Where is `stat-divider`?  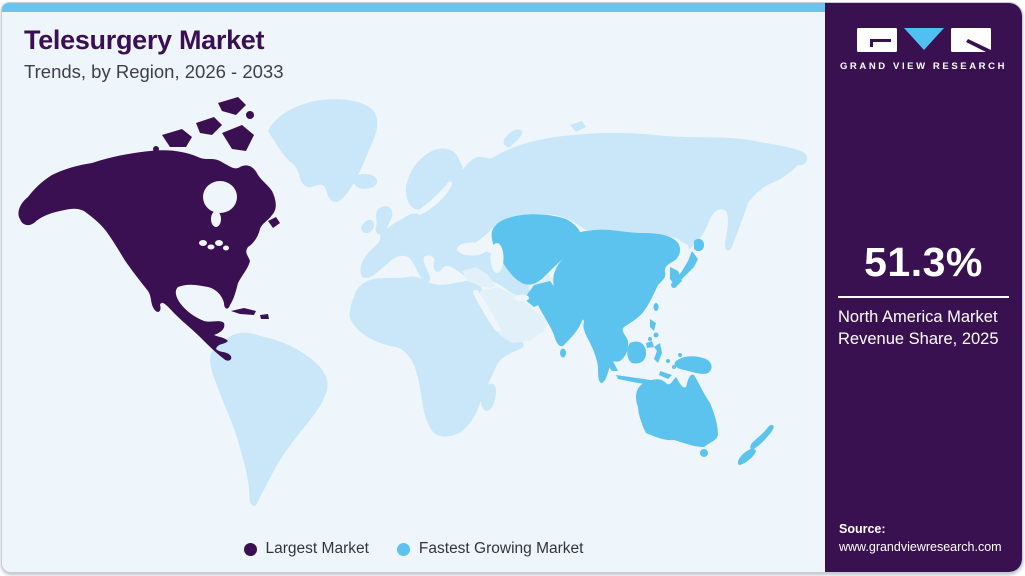 stat-divider is located at coordinates (923, 297).